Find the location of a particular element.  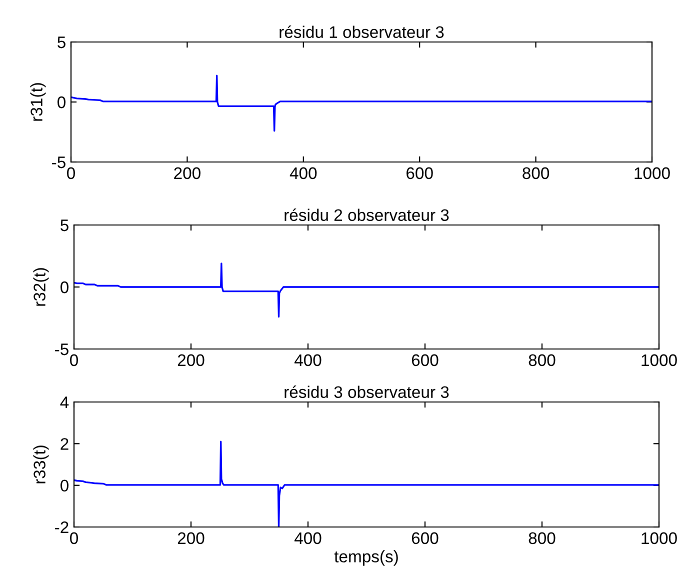

y-tick-label: 2 is located at coordinates (64, 444).